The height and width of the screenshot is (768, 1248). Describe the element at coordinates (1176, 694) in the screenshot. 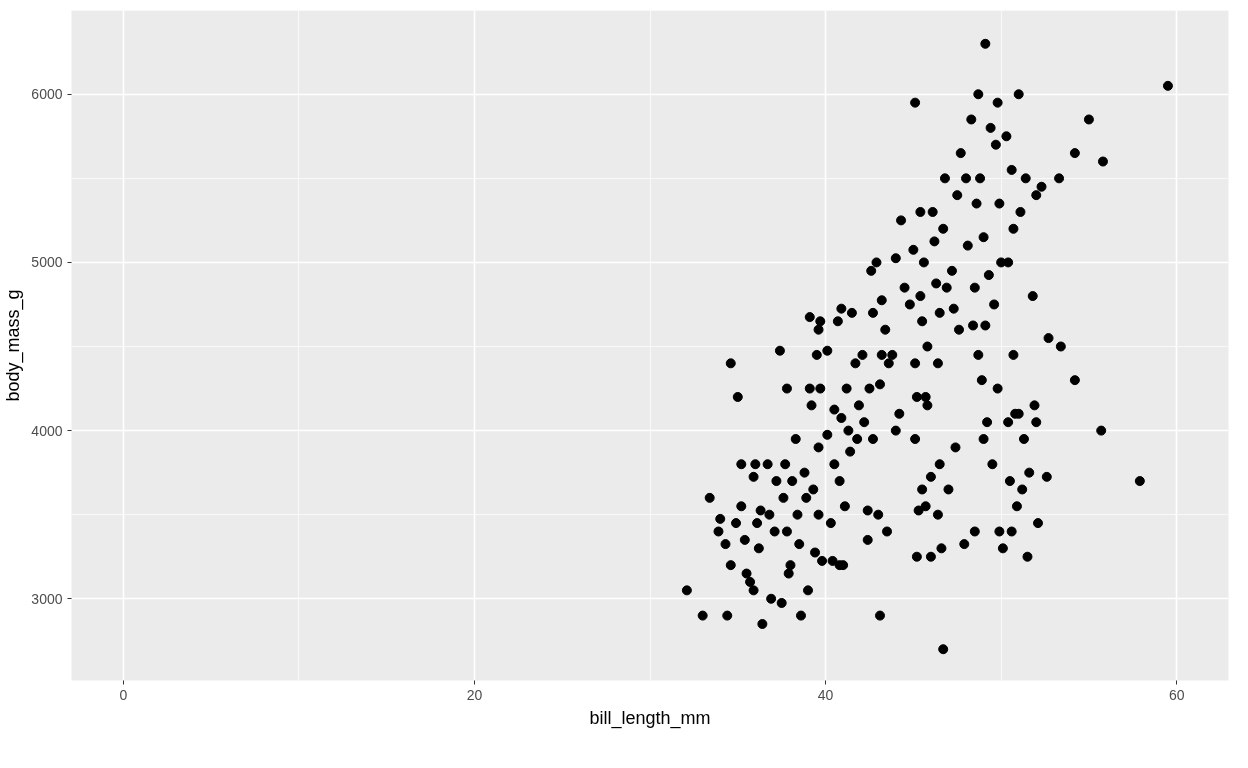

I see `x-tick-label: 60` at that location.